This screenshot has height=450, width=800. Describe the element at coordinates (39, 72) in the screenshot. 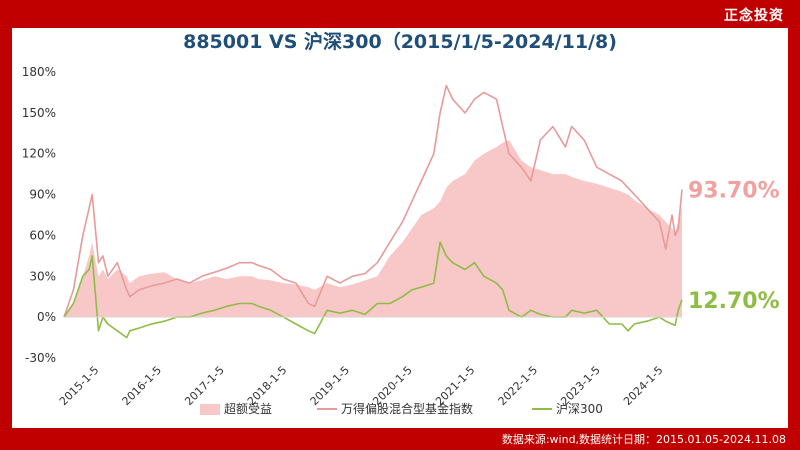

I see `y-tick-label: 180%` at that location.